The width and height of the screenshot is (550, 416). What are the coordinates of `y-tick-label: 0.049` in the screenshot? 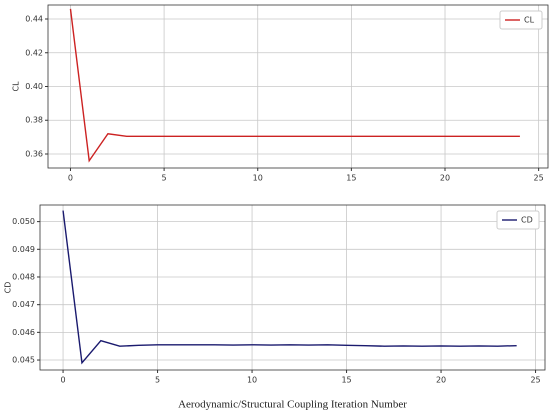 It's located at (23, 249).